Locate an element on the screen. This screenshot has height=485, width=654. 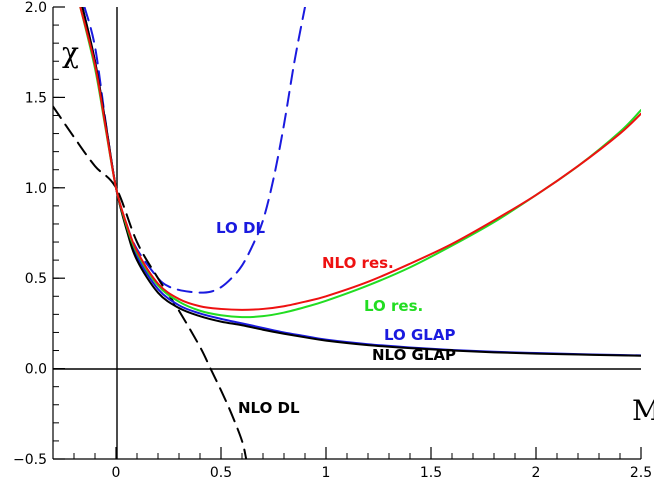
x-tick-label: 1.5 is located at coordinates (431, 473).